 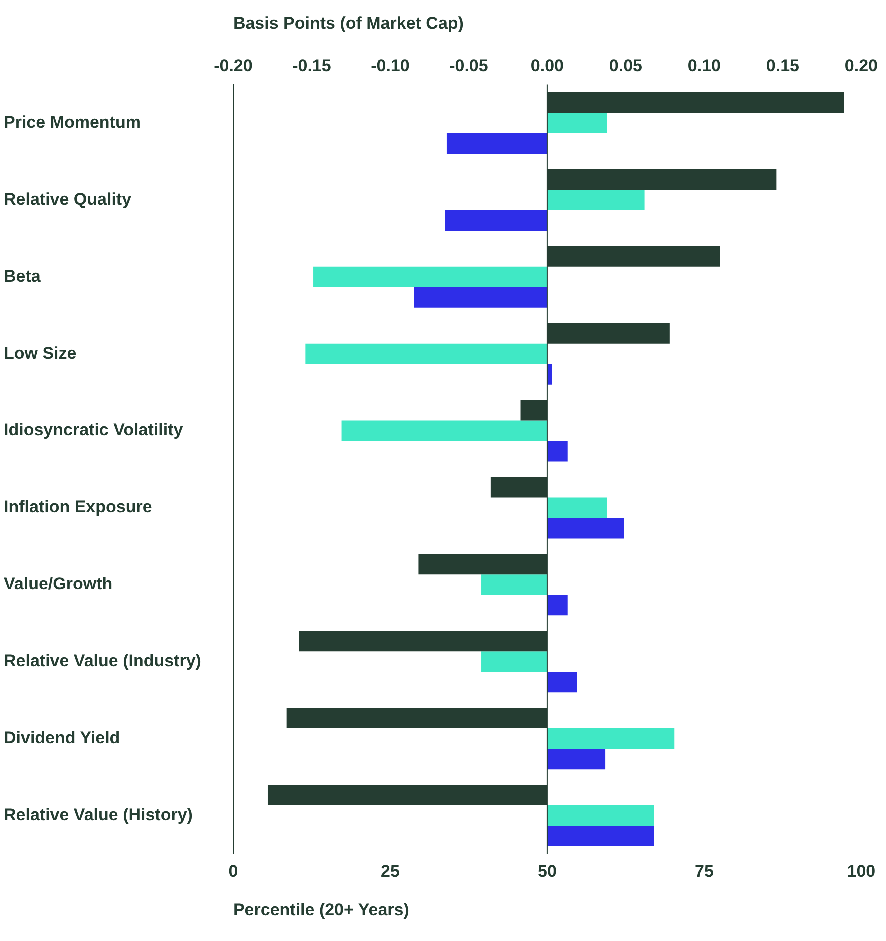 What do you see at coordinates (390, 66) in the screenshot?
I see `x2-tick-label: -0.10` at bounding box center [390, 66].